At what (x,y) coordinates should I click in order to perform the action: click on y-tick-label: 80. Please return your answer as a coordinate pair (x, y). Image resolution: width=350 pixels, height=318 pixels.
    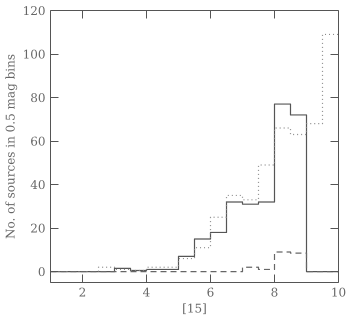
    Looking at the image, I should click on (38, 98).